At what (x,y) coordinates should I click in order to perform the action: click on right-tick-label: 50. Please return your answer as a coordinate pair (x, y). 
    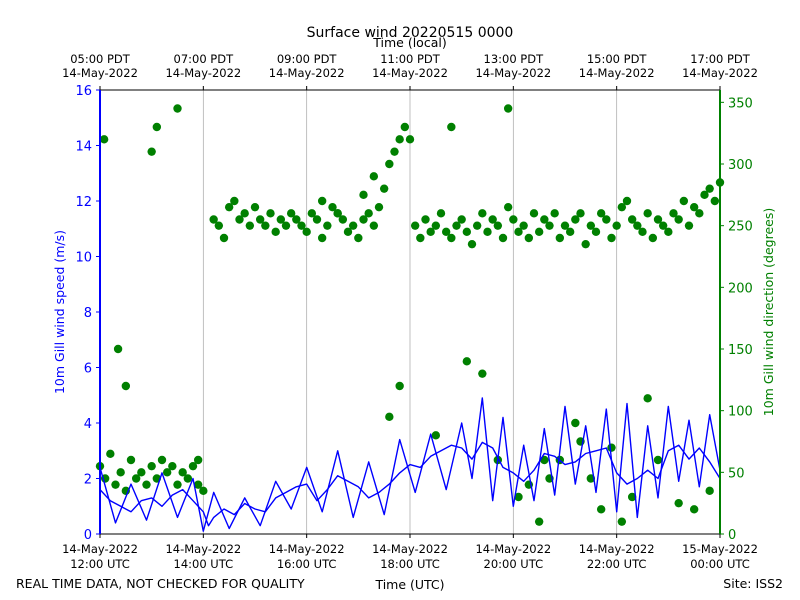
    Looking at the image, I should click on (736, 473).